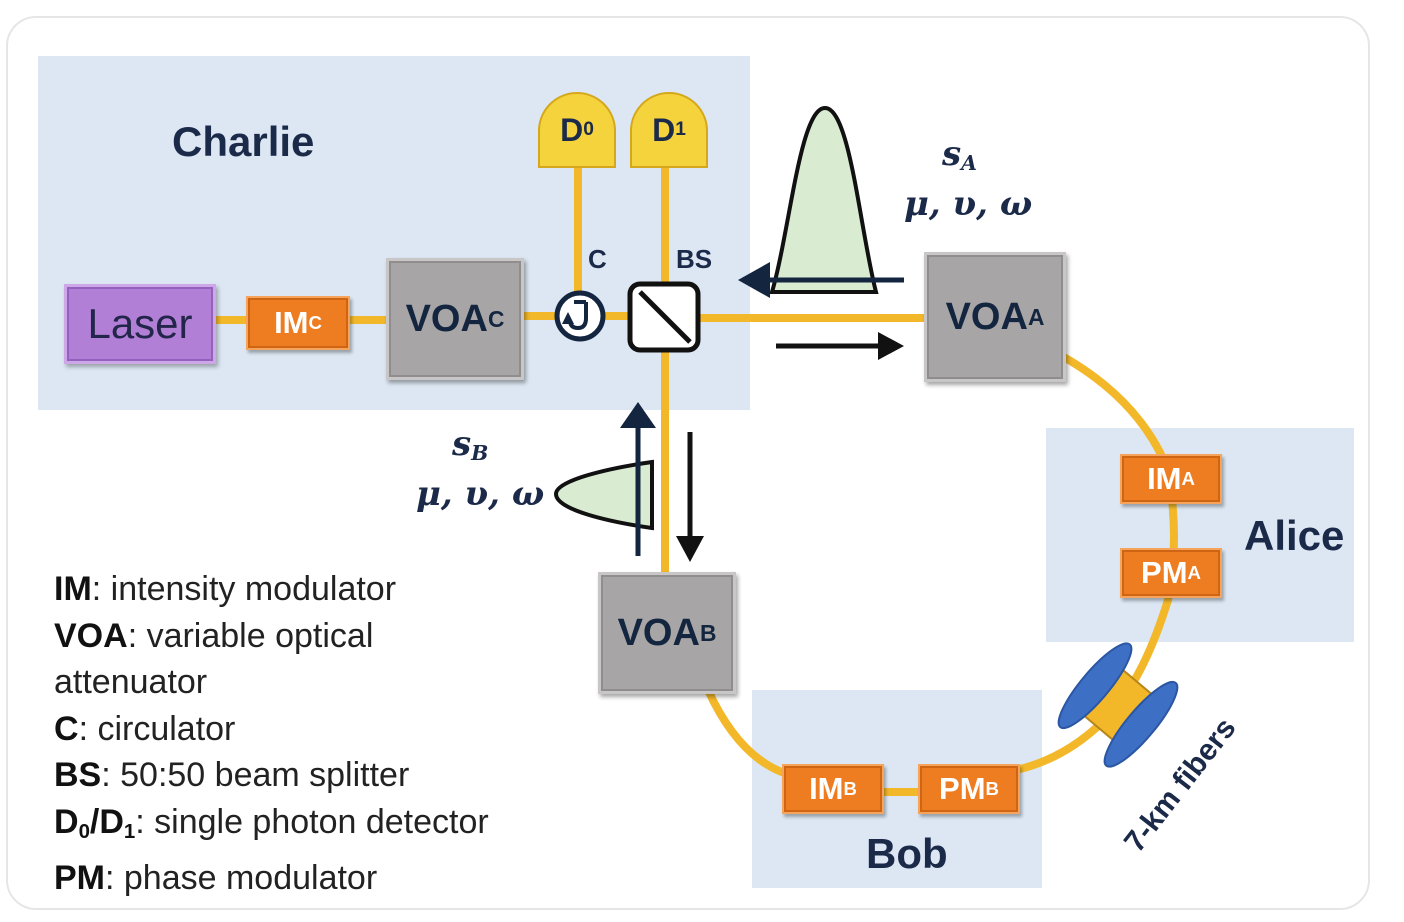  What do you see at coordinates (480, 453) in the screenshot?
I see `signal-b-sub: B` at bounding box center [480, 453].